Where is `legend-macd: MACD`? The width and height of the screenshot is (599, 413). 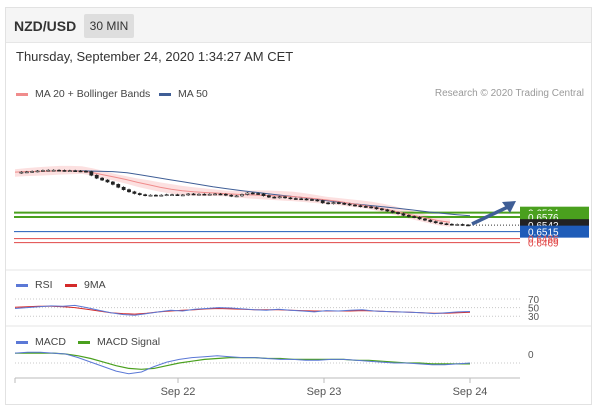 legend-macd: MACD is located at coordinates (41, 342).